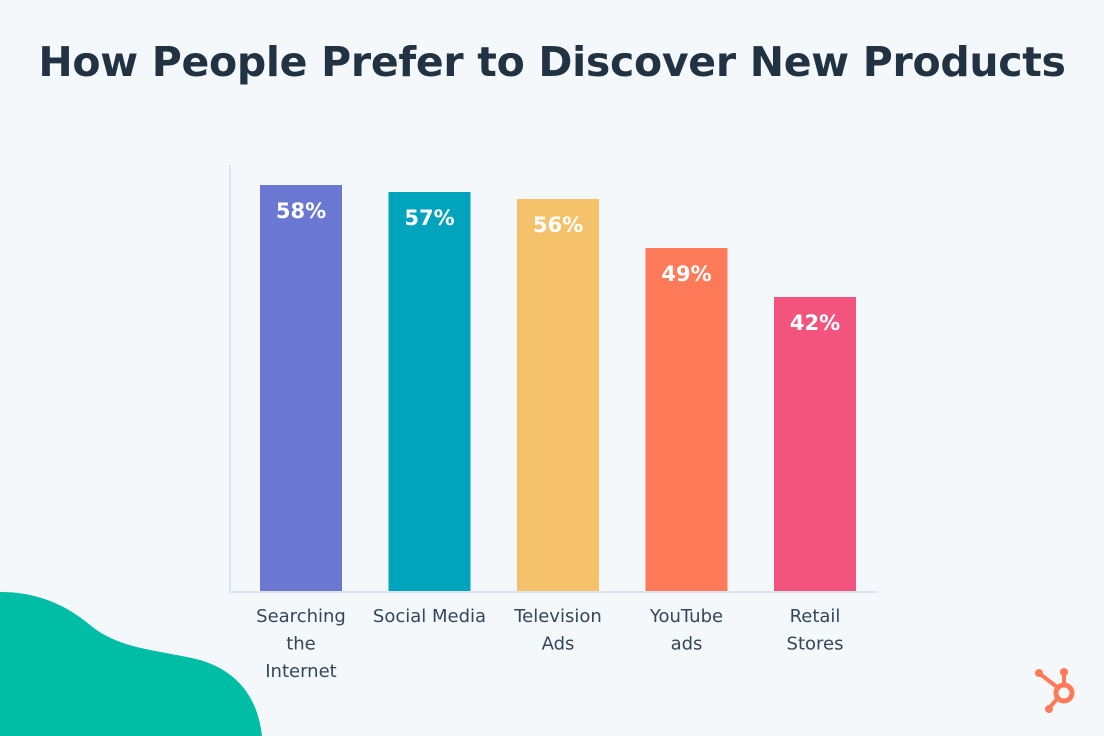 This screenshot has width=1104, height=736. I want to click on category-label-3: YouTube ads, so click(686, 630).